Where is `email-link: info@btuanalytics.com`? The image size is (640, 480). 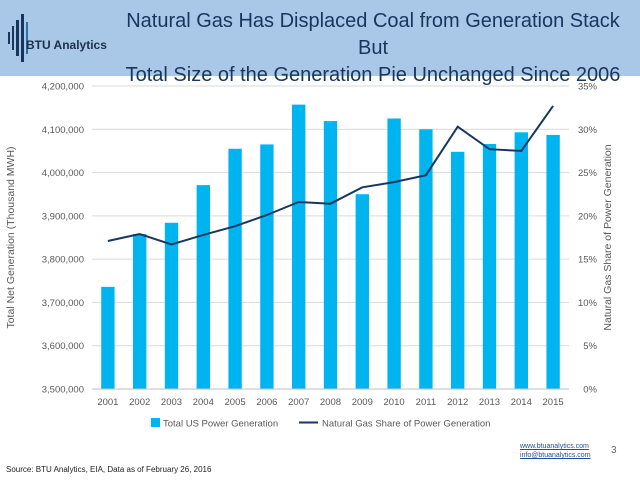 email-link: info@btuanalytics.com is located at coordinates (555, 455).